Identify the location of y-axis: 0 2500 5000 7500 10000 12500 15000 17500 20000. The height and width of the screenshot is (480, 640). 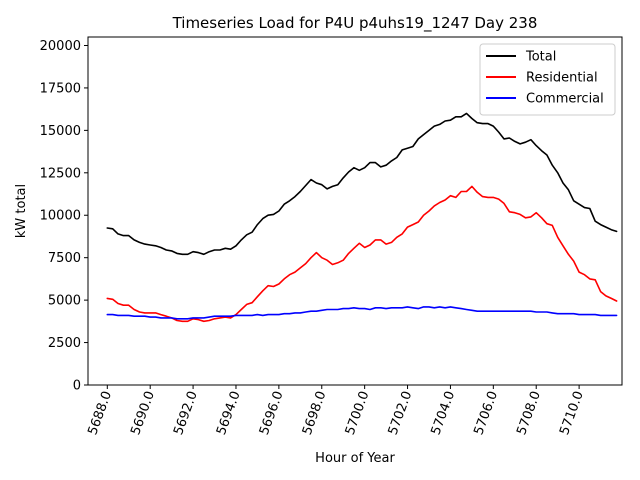
(64, 216).